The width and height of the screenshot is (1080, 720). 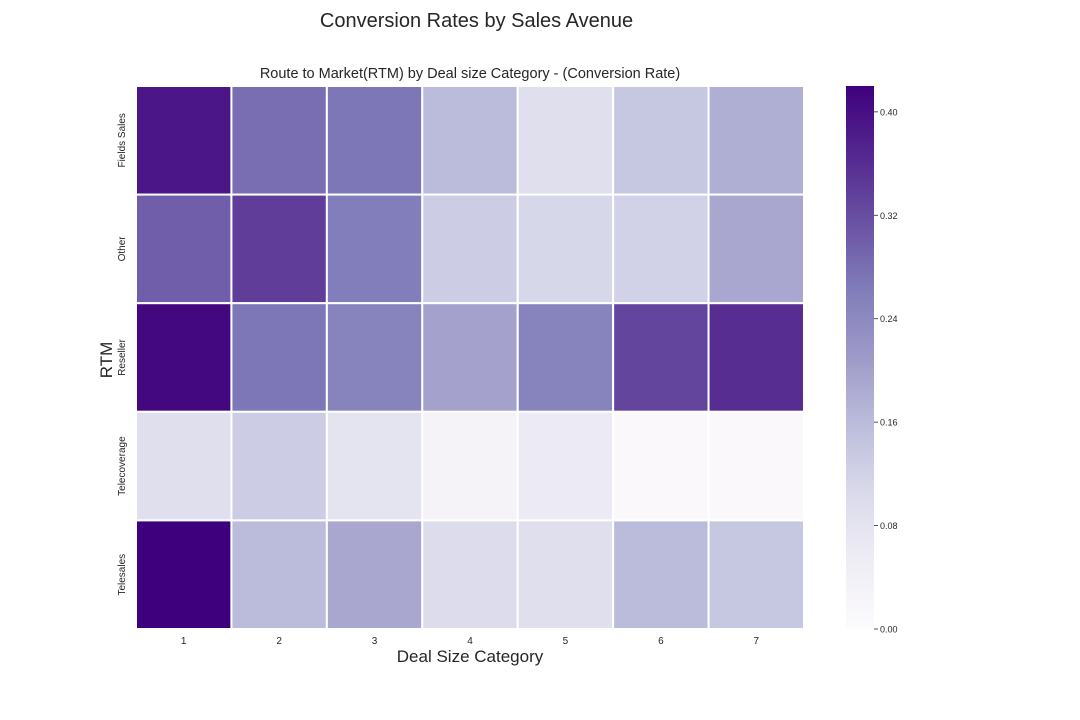 I want to click on x-tick-label: 4, so click(x=470, y=641).